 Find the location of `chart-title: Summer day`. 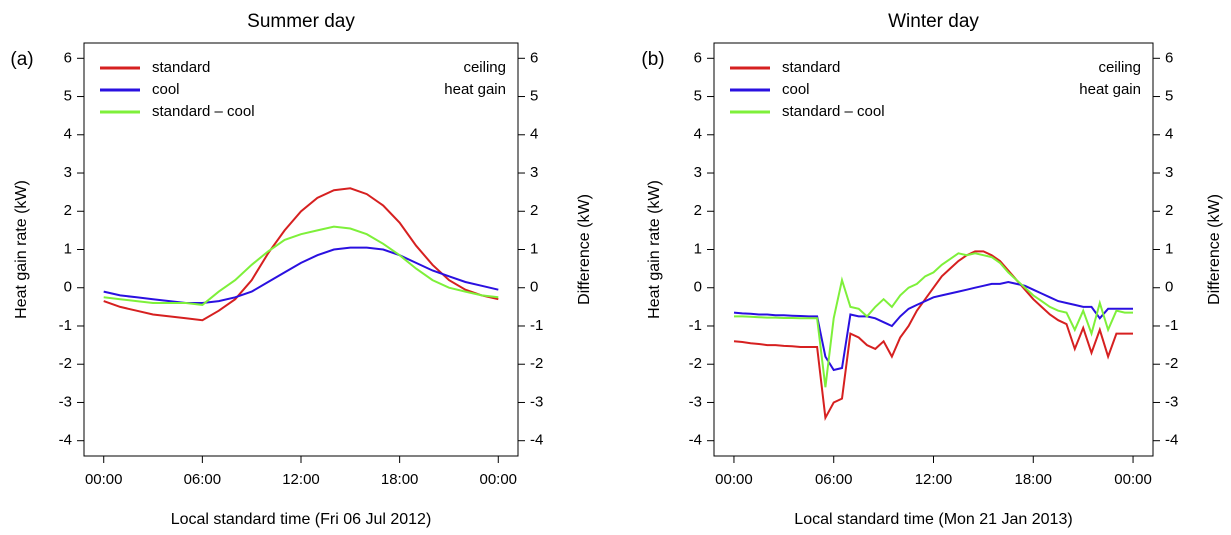

chart-title: Summer day is located at coordinates (301, 21).